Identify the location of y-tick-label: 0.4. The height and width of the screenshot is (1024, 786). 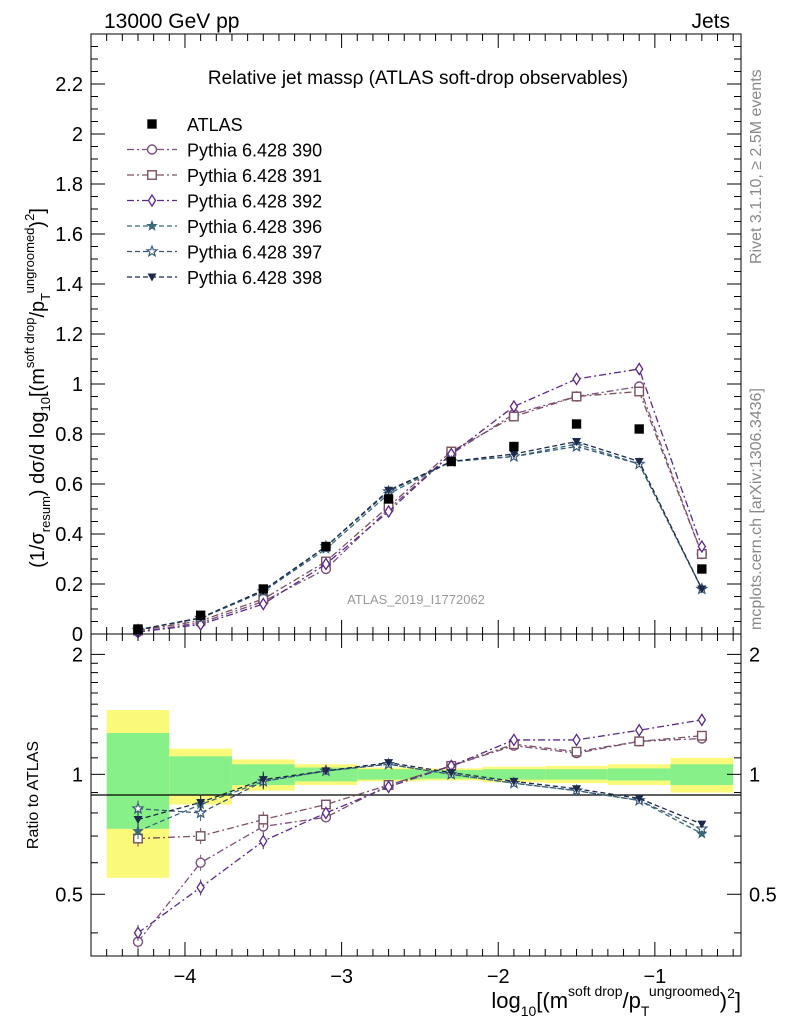
(69, 535).